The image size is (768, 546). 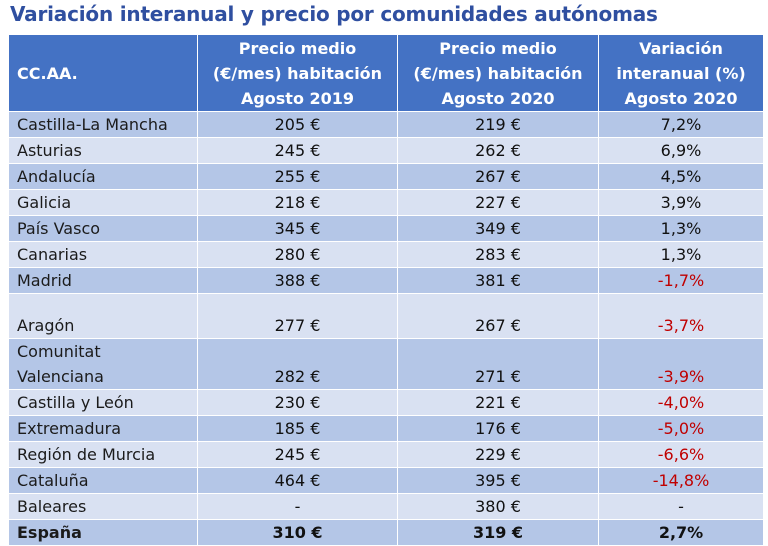 I want to click on col-header-variation: Variación interanual (%) Agosto 2020, so click(x=681, y=73).